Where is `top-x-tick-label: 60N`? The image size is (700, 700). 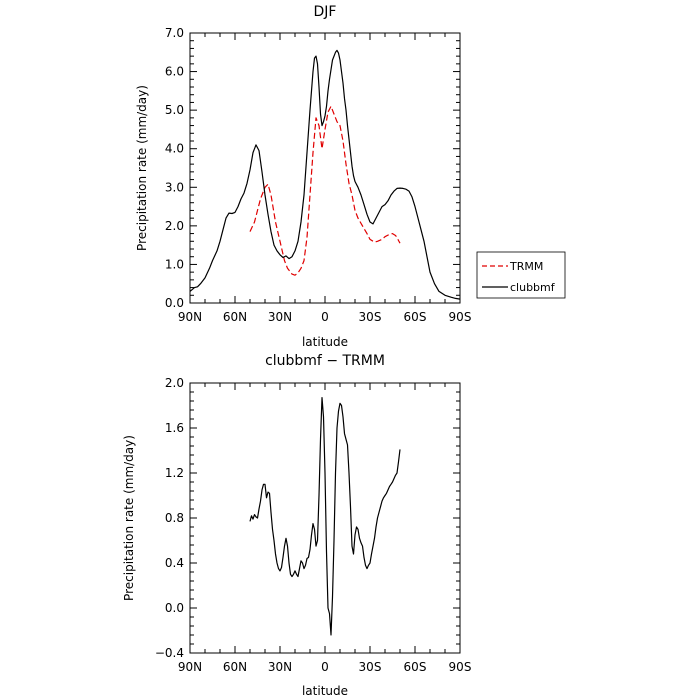
top-x-tick-label: 60N is located at coordinates (235, 317).